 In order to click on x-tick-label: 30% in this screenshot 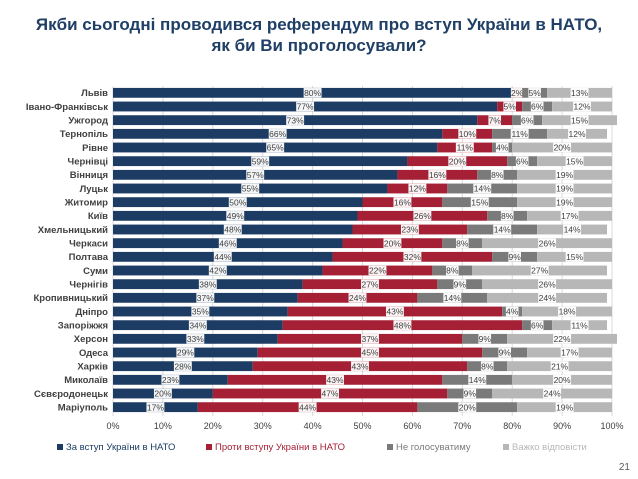, I will do `click(263, 426)`.